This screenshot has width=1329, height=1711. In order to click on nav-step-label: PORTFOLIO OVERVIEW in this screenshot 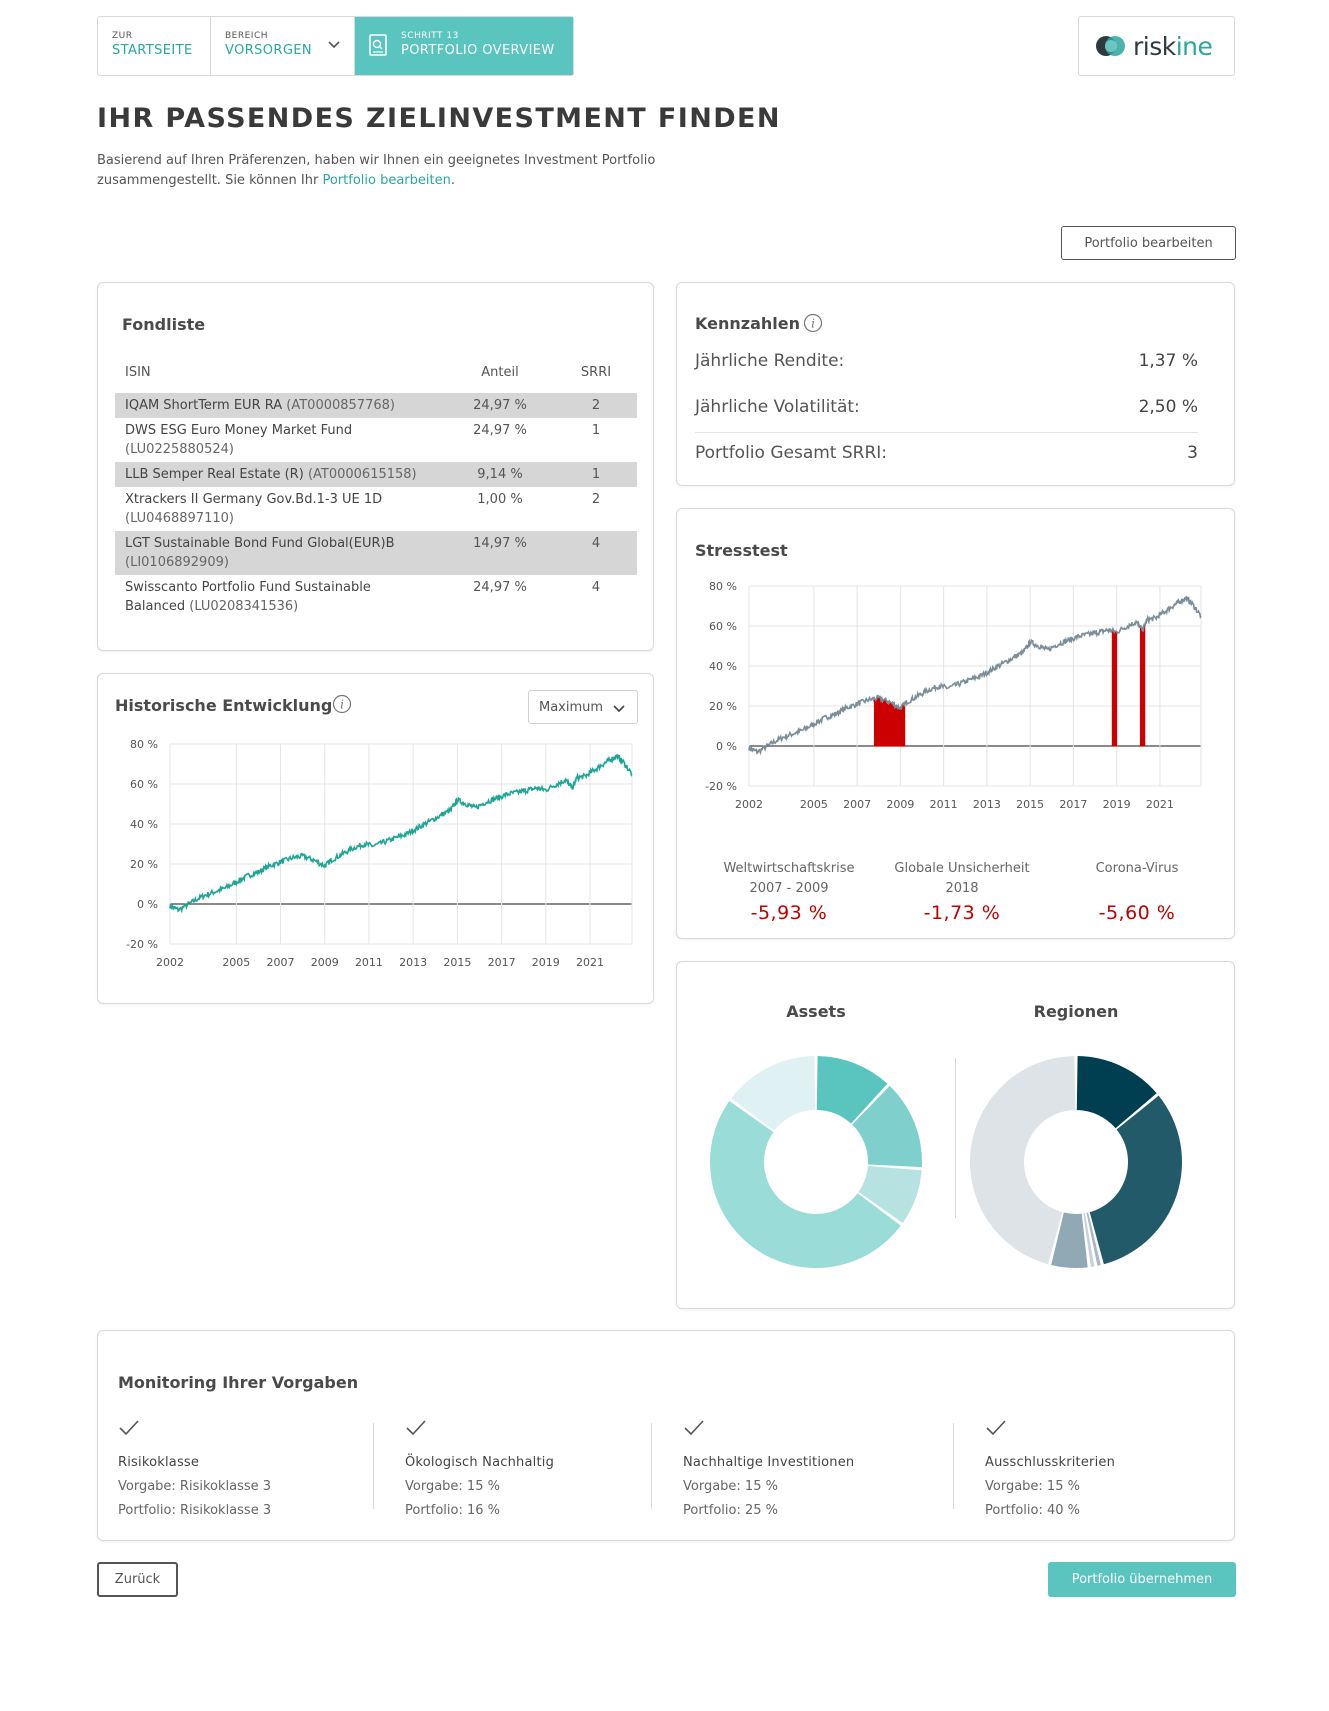, I will do `click(478, 50)`.